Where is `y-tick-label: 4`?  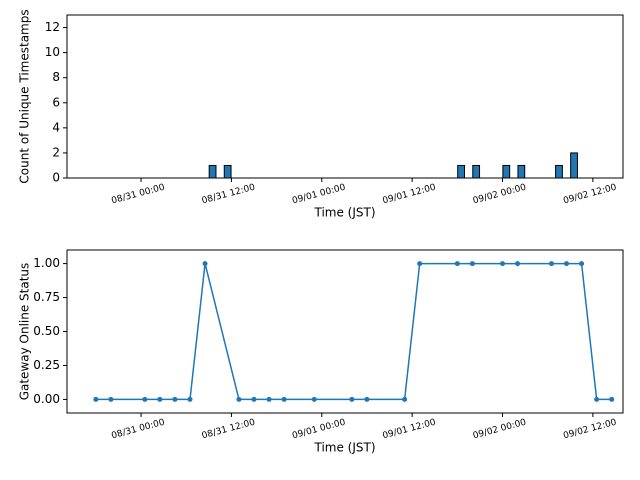
y-tick-label: 4 is located at coordinates (56, 127).